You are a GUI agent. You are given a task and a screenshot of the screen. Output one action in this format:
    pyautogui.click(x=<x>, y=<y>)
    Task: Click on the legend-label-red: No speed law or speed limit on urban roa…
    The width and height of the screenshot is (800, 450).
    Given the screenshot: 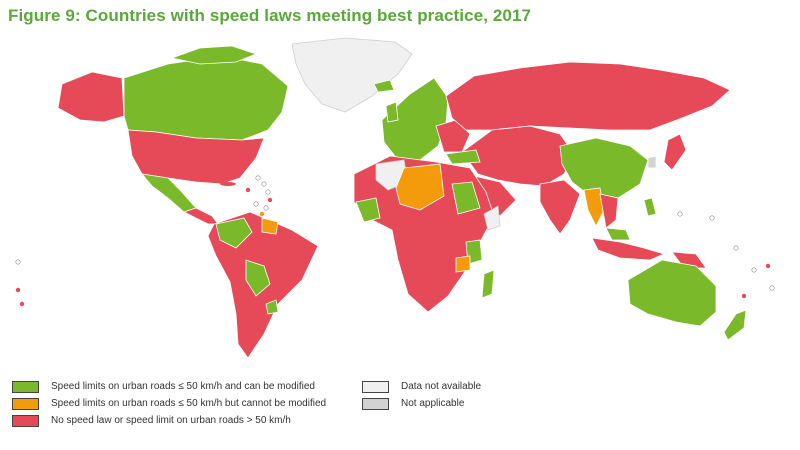 What is the action you would take?
    pyautogui.click(x=171, y=420)
    